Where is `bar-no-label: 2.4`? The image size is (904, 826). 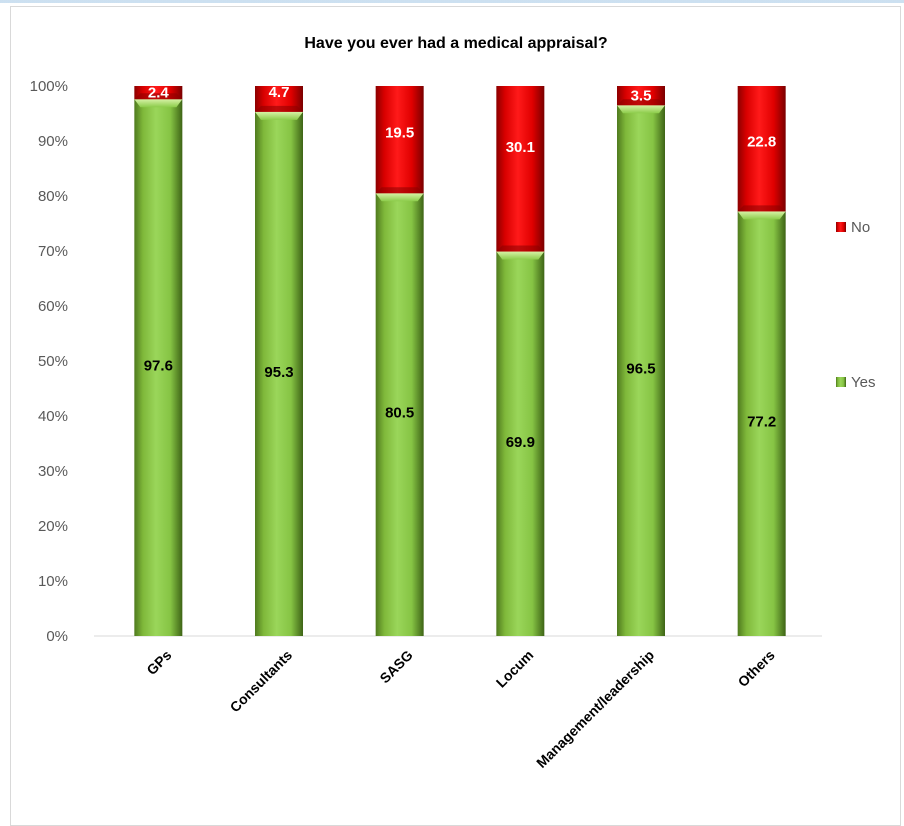
bar-no-label: 2.4 is located at coordinates (159, 93).